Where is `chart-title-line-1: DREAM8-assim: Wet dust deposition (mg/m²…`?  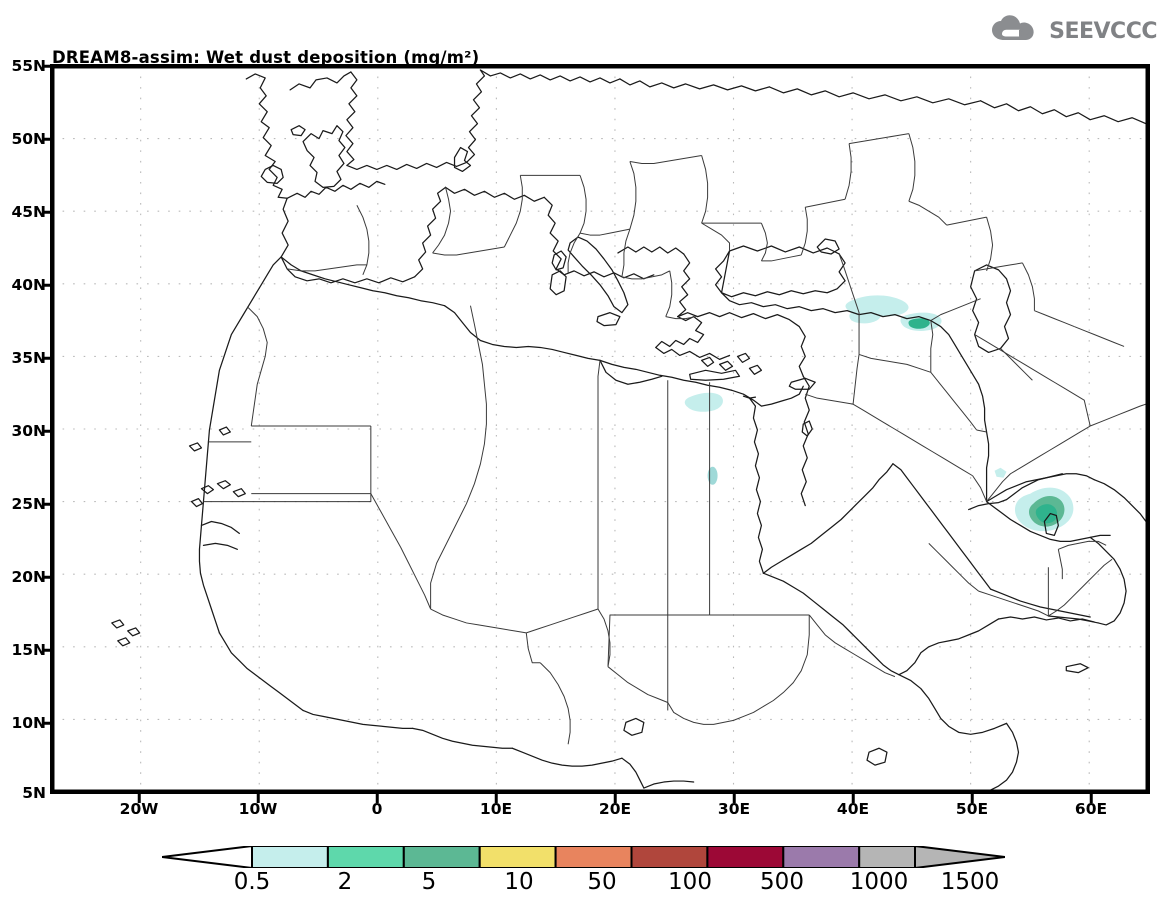
chart-title-line-1: DREAM8-assim: Wet dust deposition (mg/m²… is located at coordinates (266, 57).